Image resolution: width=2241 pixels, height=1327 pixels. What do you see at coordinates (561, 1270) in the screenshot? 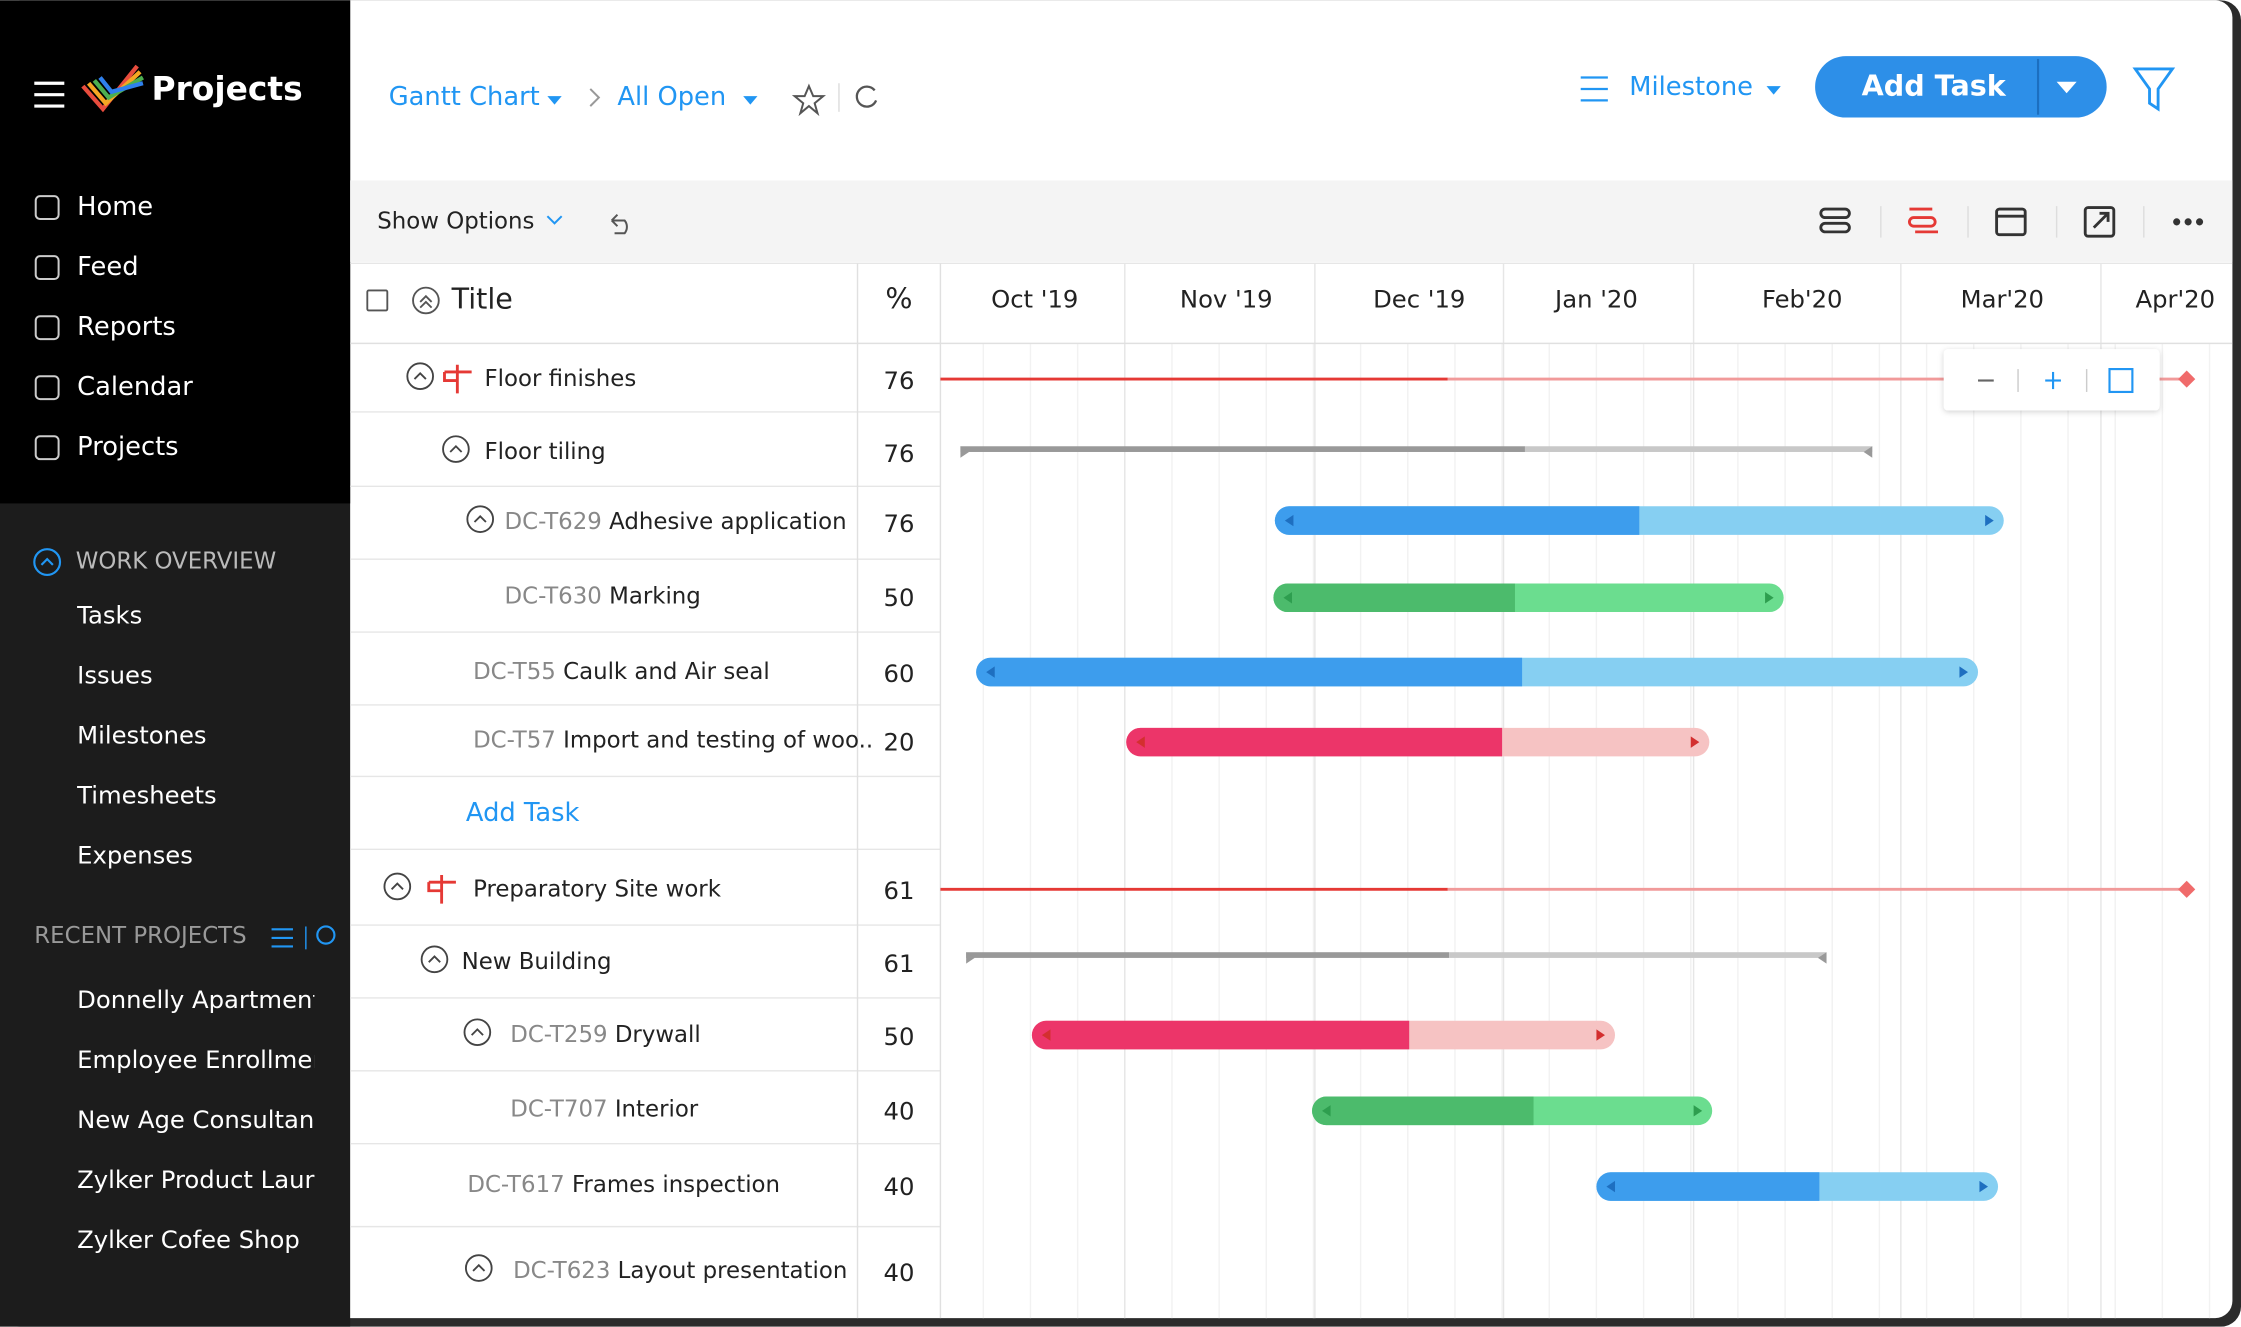
I see `task-id: DC-T623` at bounding box center [561, 1270].